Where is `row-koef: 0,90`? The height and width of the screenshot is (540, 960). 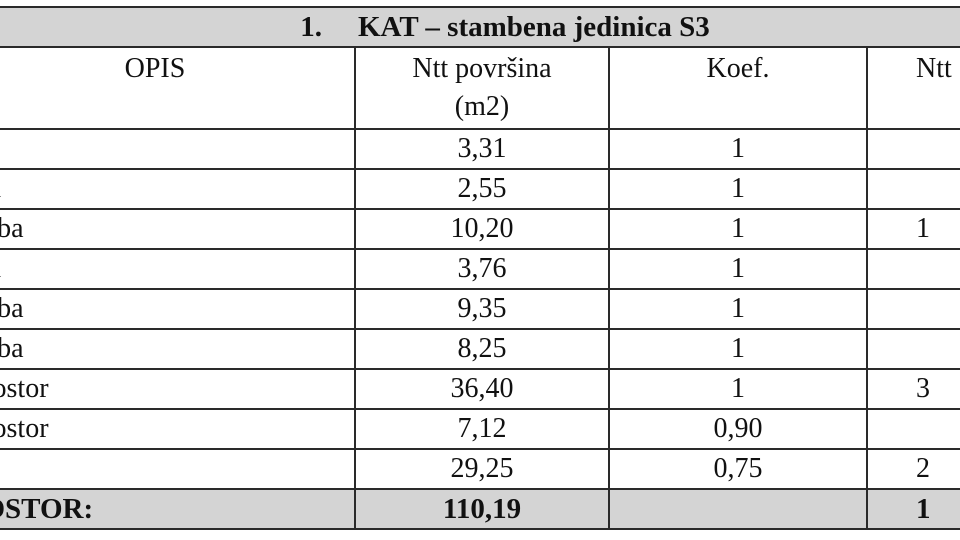 row-koef: 0,90 is located at coordinates (738, 429).